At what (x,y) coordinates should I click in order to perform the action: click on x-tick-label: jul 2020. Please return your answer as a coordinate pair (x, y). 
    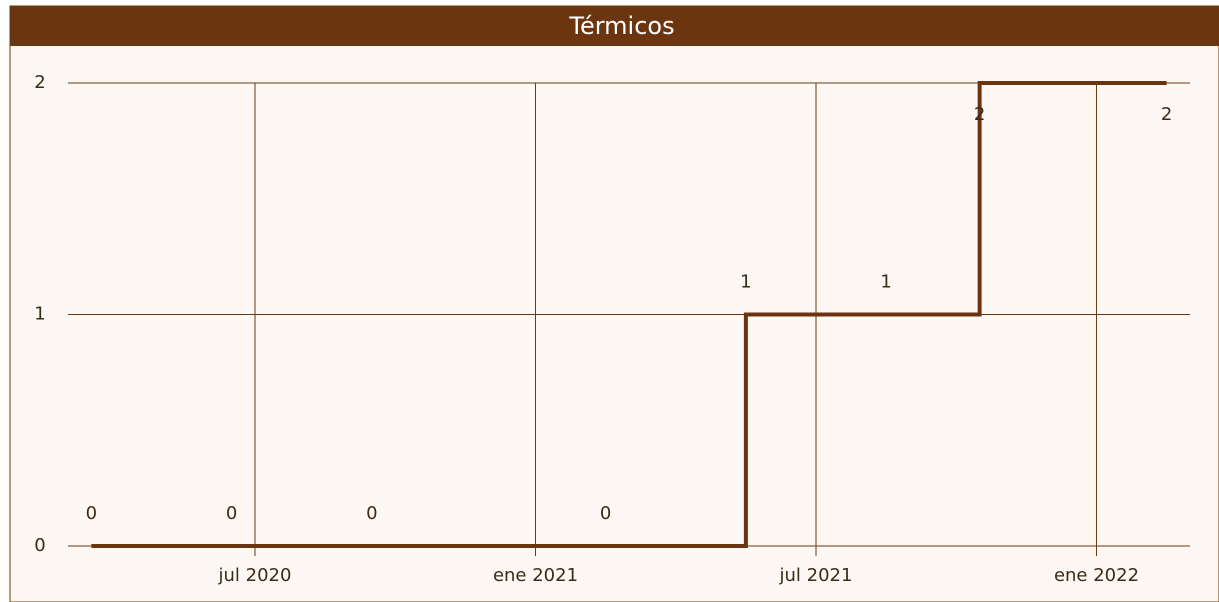
    Looking at the image, I should click on (255, 575).